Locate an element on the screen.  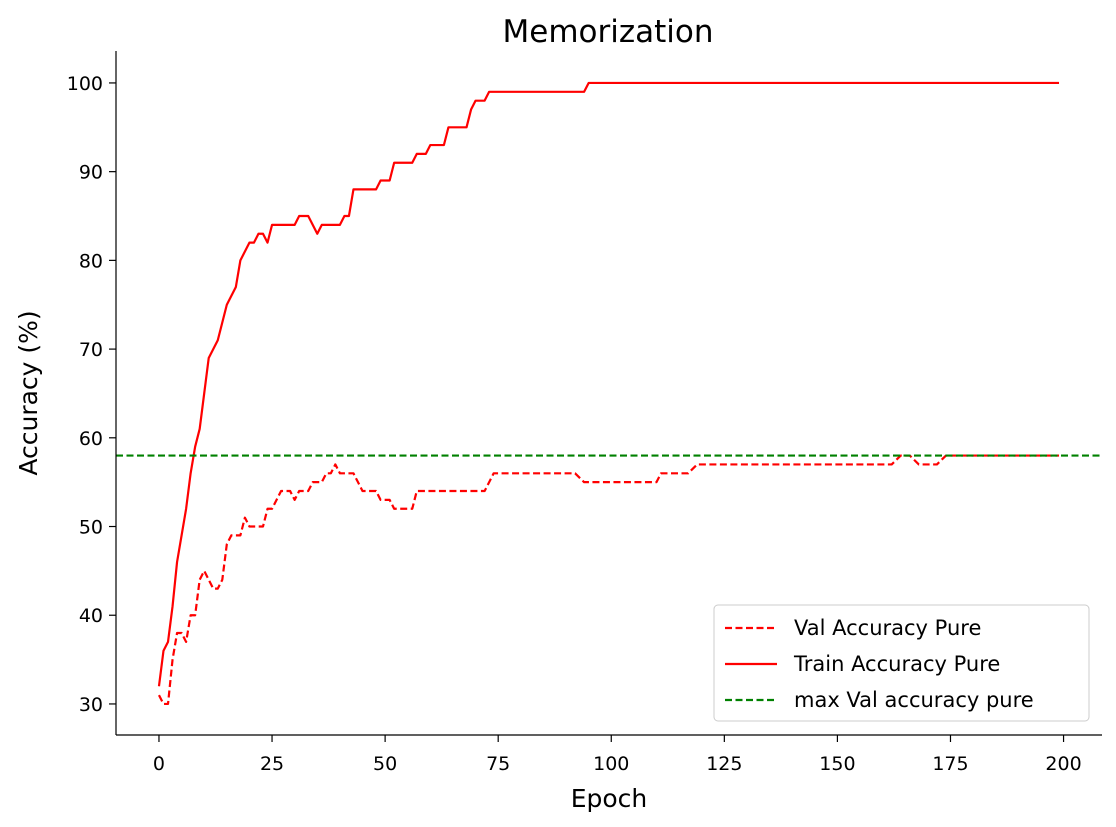
x-ticks: 0 25 50 75 100 125 150 175 200 is located at coordinates (617, 755).